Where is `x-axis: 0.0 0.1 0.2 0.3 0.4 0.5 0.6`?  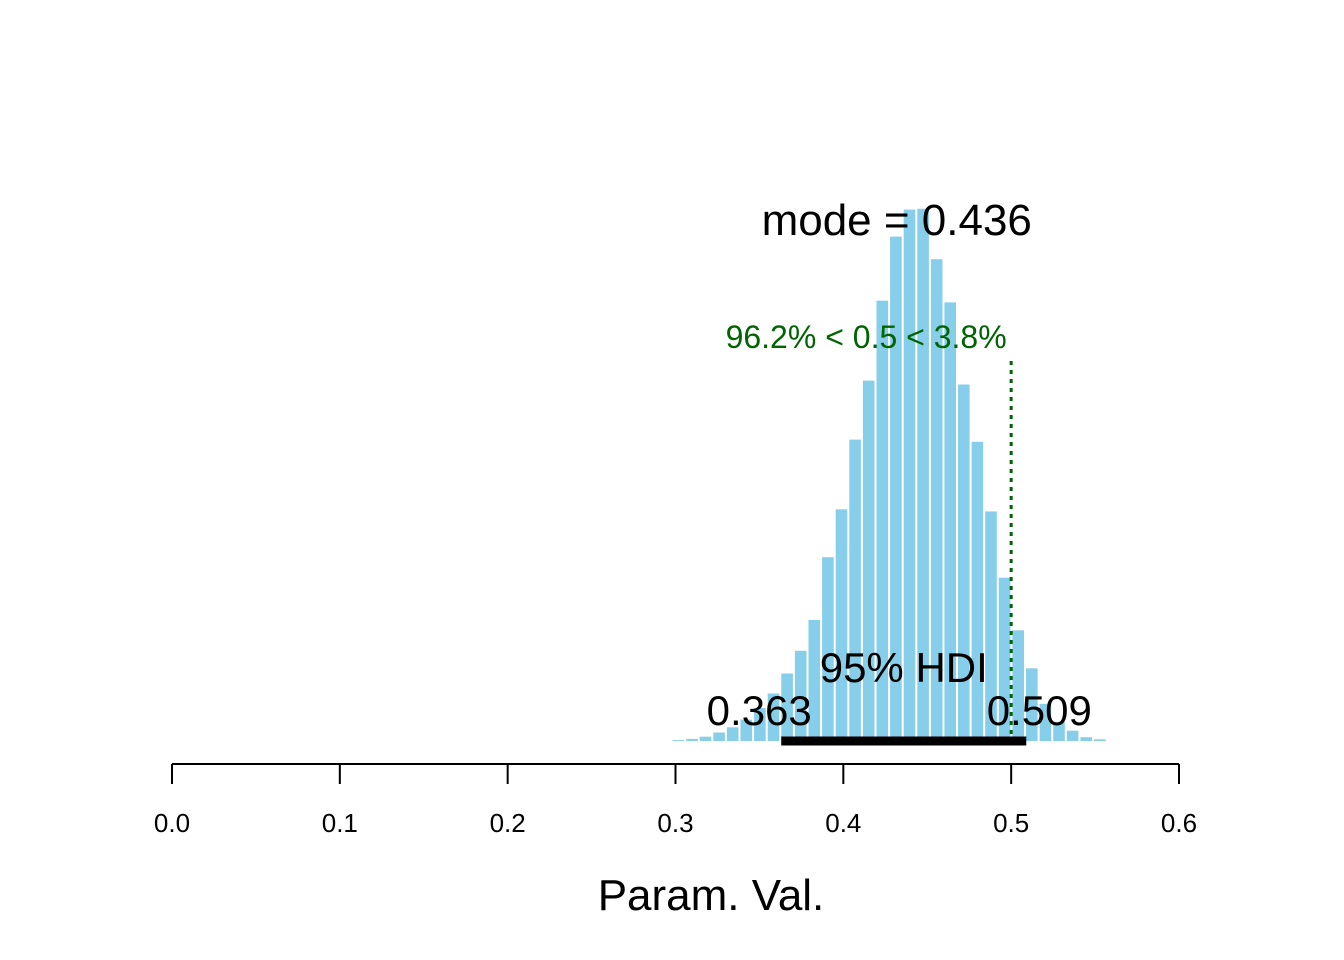 x-axis: 0.0 0.1 0.2 0.3 0.4 0.5 0.6 is located at coordinates (675, 800).